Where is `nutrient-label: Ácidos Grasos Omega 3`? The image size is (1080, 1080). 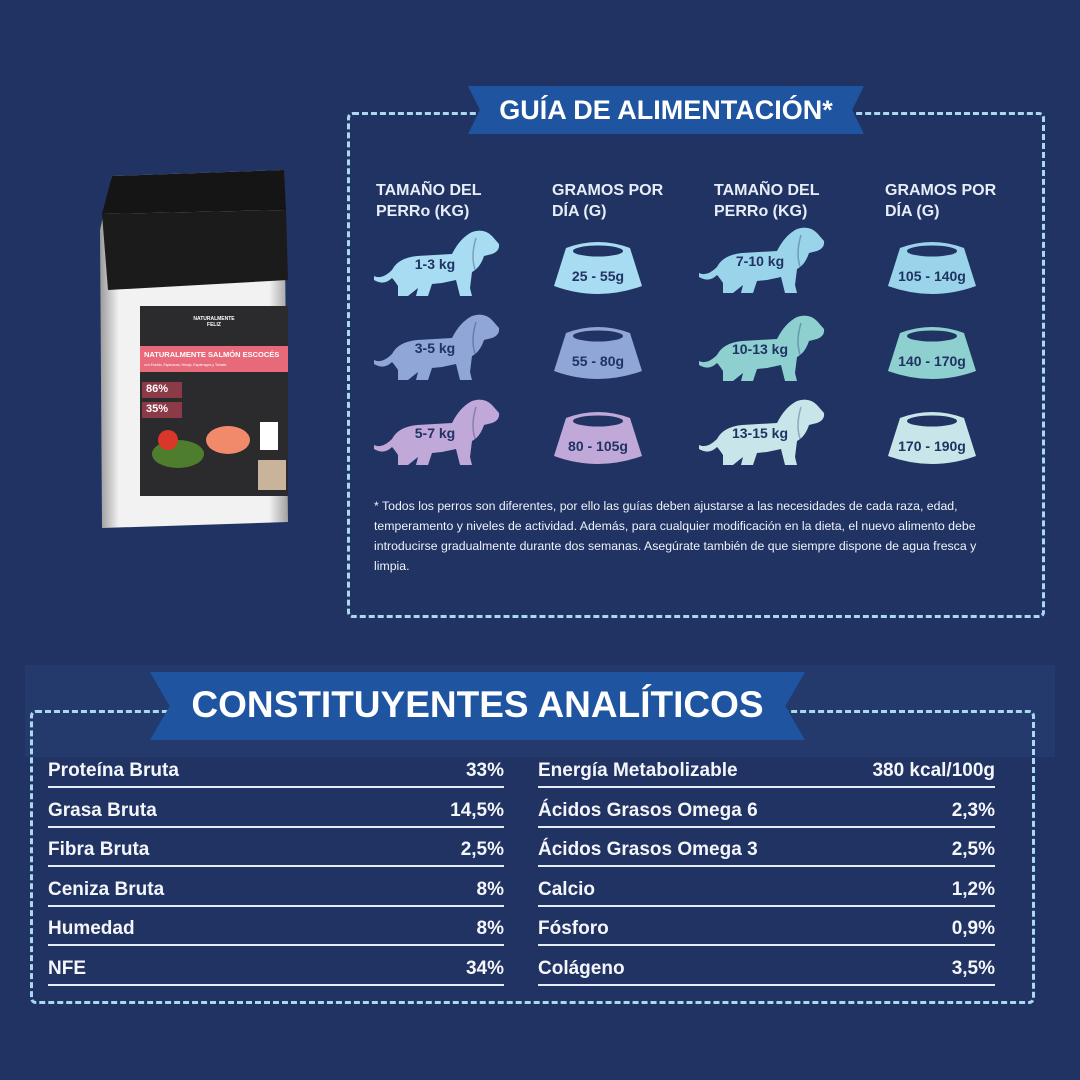
nutrient-label: Ácidos Grasos Omega 3 is located at coordinates (648, 850).